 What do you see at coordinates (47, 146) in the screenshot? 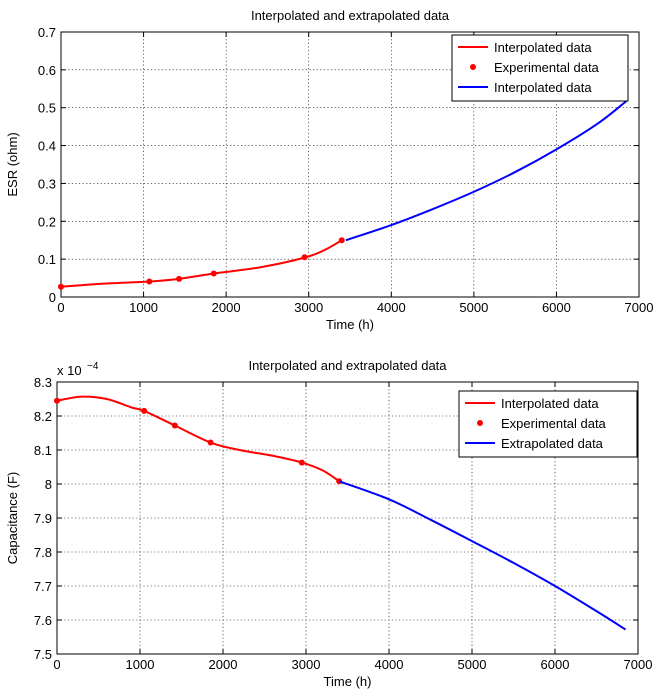
I see `y-tick-label: 0.4` at bounding box center [47, 146].